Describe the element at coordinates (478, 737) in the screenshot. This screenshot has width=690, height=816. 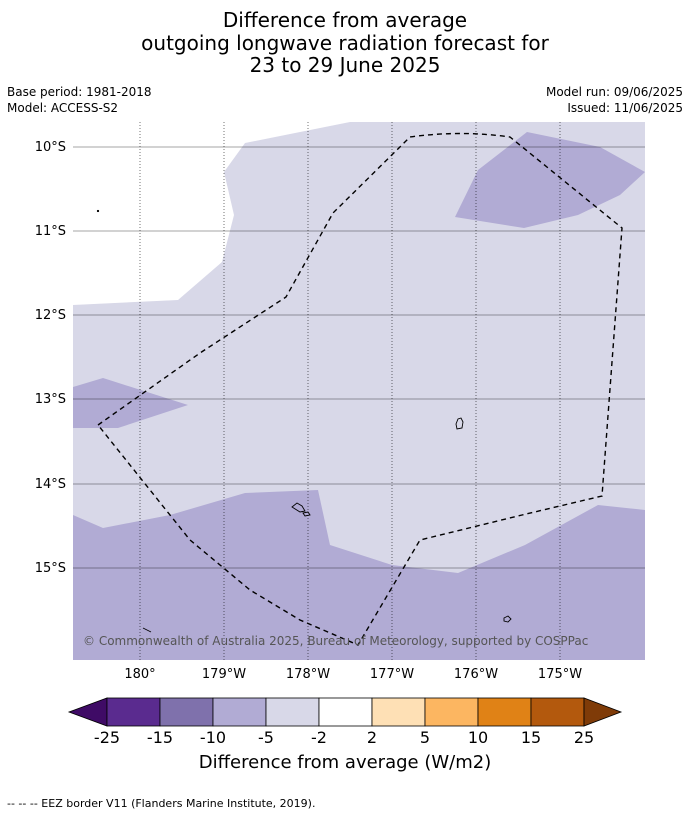
I see `colorbar-tick-label: 10` at that location.